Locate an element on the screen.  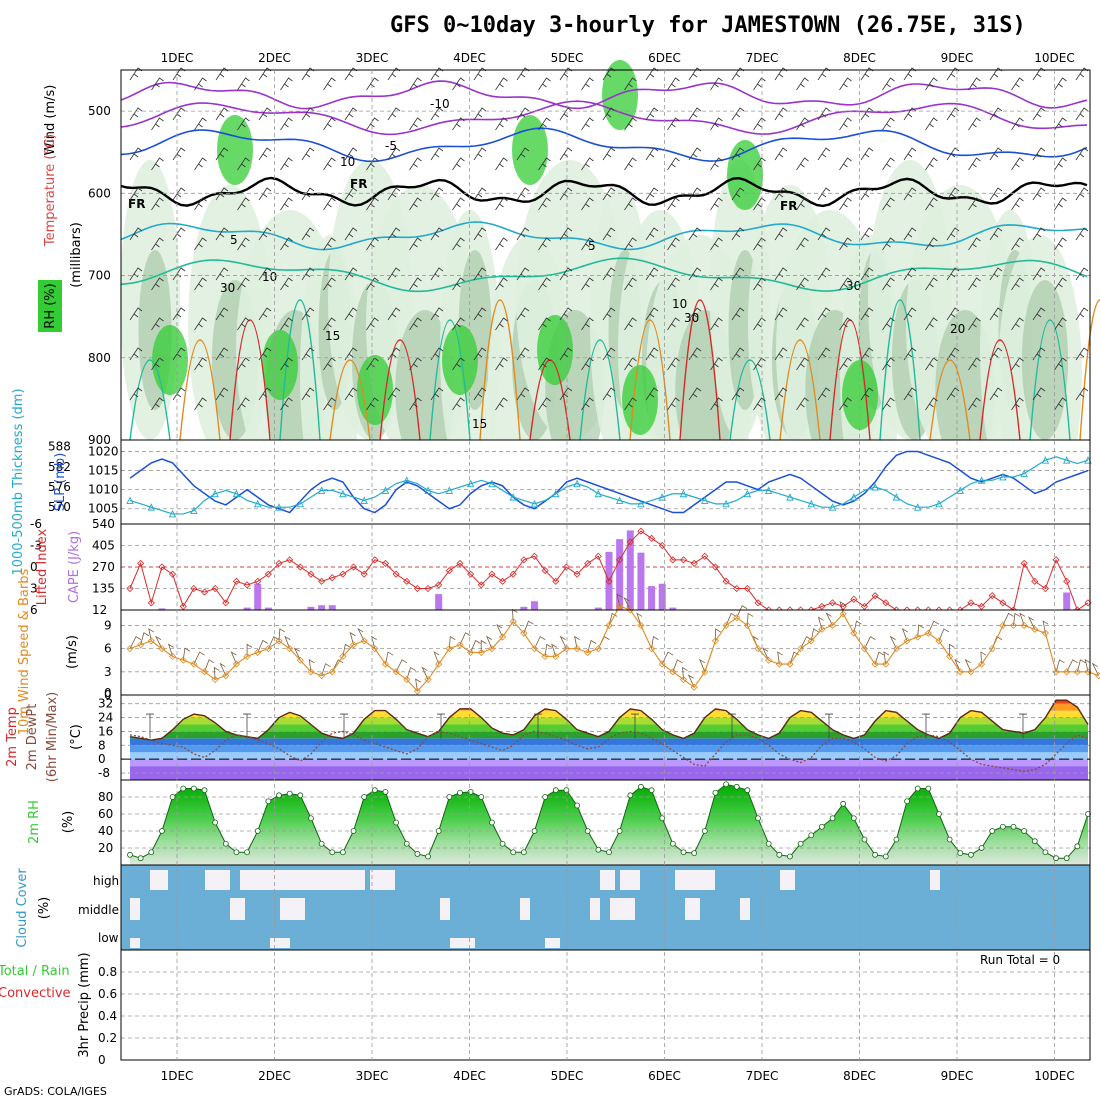
xtick-top: 6DEC is located at coordinates (664, 58).